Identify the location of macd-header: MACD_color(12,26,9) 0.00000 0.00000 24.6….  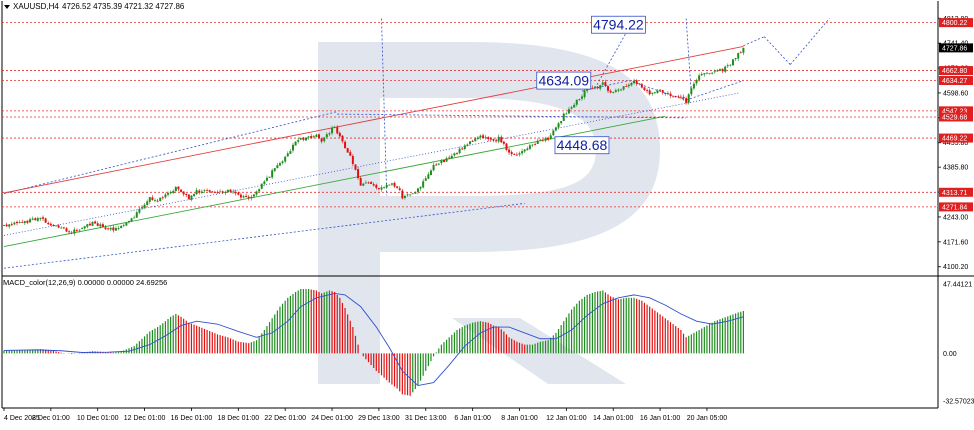
(85, 282).